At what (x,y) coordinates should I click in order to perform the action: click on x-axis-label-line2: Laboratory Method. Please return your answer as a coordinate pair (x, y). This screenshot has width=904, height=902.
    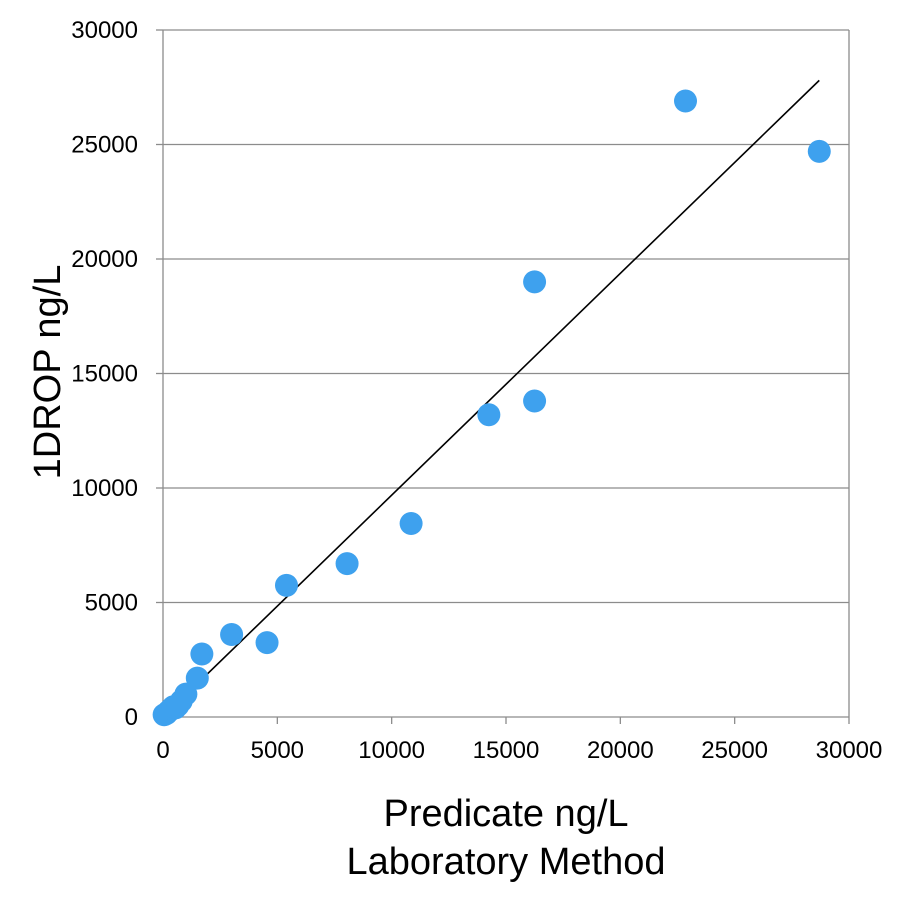
    Looking at the image, I should click on (506, 862).